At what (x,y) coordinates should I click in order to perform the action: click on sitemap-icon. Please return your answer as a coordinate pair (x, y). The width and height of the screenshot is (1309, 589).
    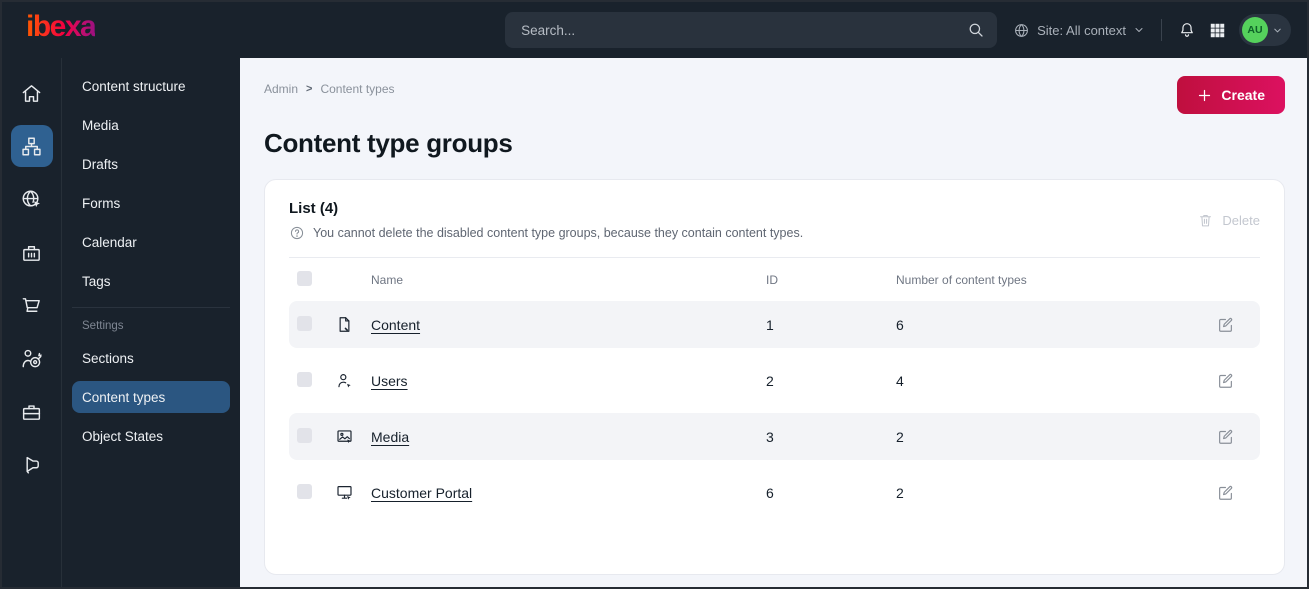
    Looking at the image, I should click on (31, 146).